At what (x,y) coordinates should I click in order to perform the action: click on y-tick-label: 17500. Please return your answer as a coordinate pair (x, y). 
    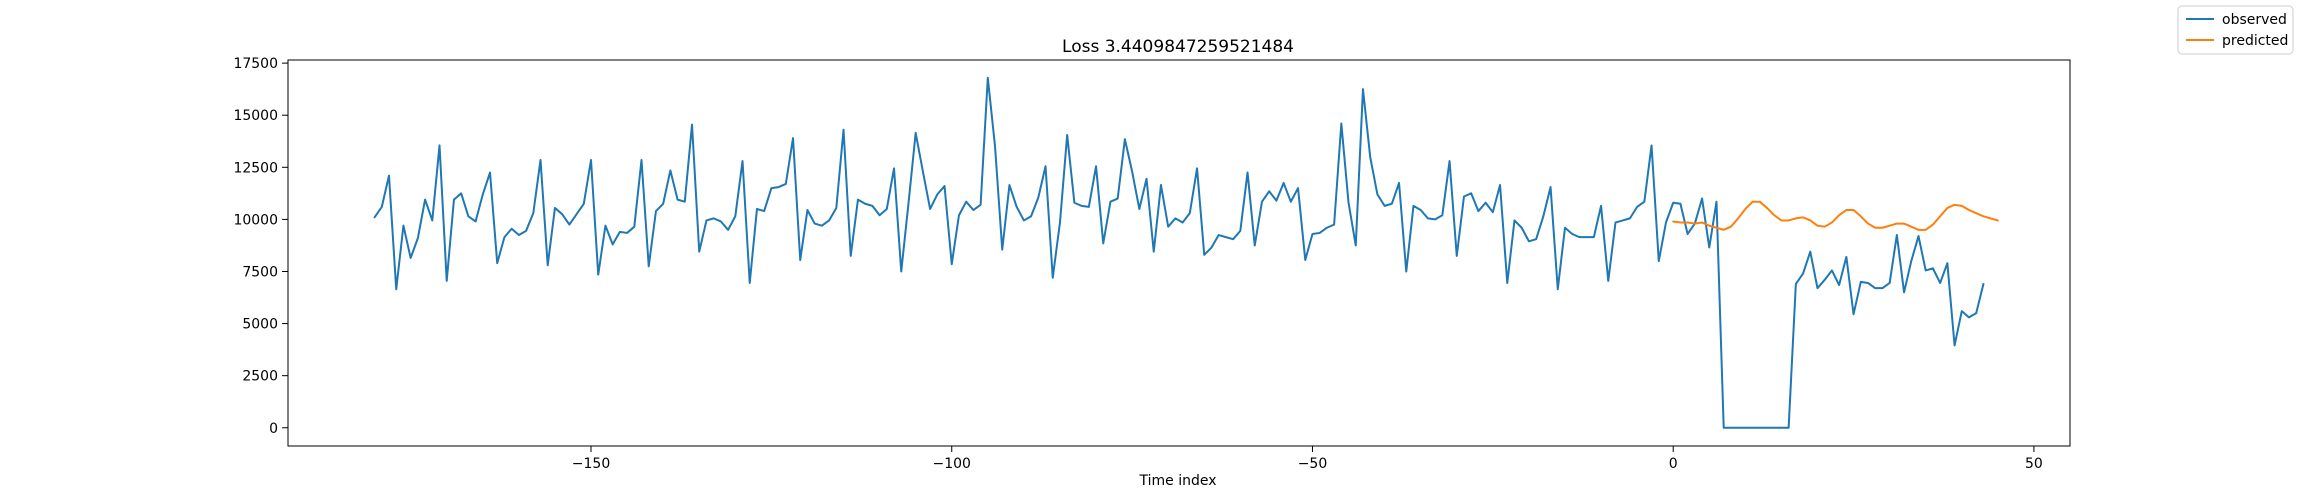
    Looking at the image, I should click on (255, 64).